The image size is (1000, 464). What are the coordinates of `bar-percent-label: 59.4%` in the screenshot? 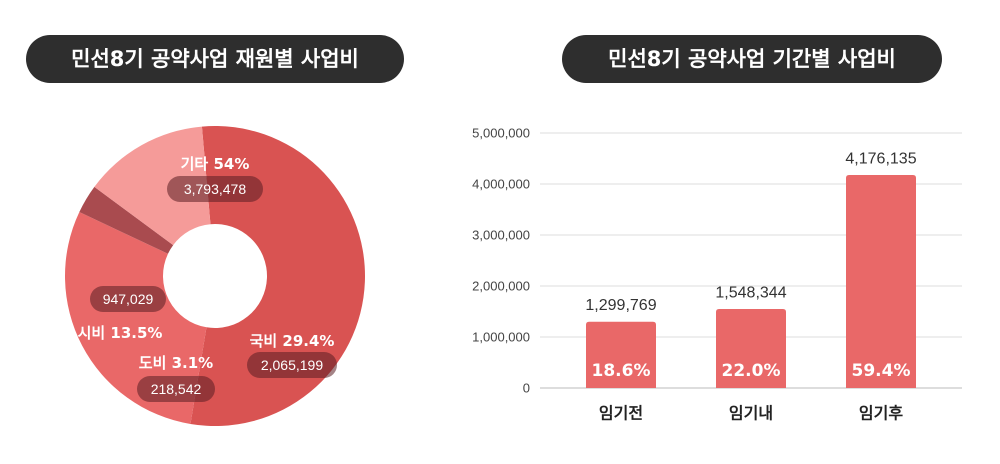 It's located at (881, 371).